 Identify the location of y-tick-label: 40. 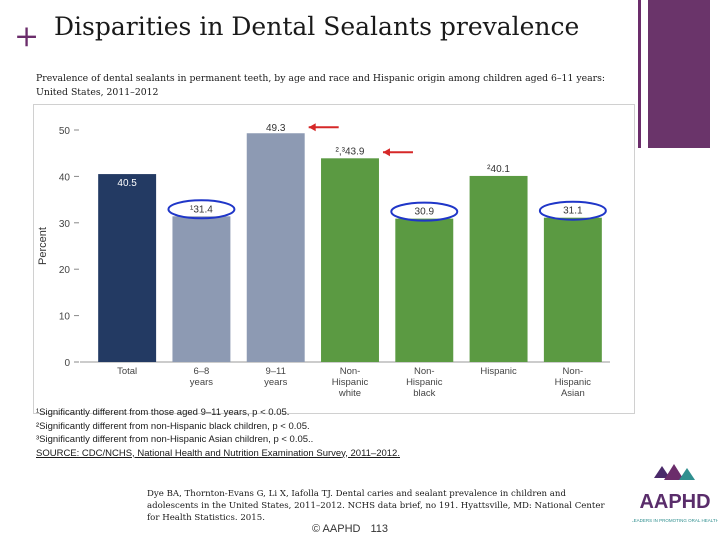
(65, 177).